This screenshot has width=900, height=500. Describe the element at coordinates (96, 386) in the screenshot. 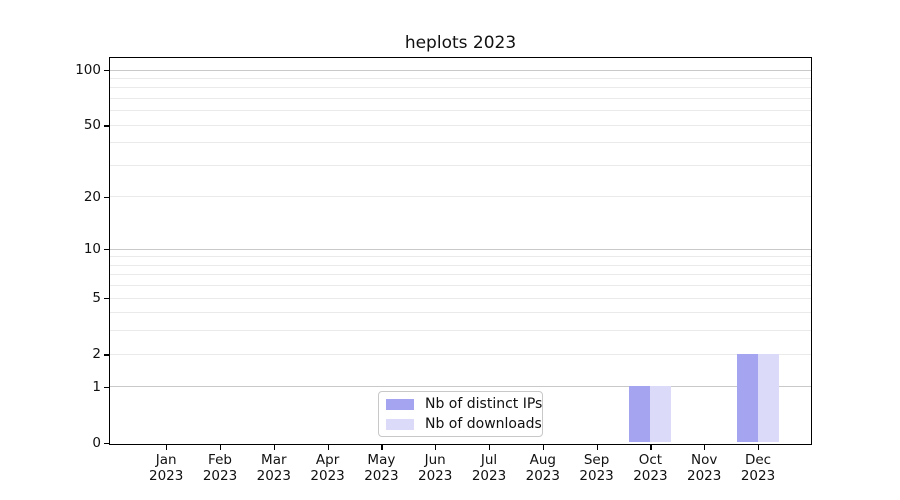

I see `y-tick-label: 1` at that location.